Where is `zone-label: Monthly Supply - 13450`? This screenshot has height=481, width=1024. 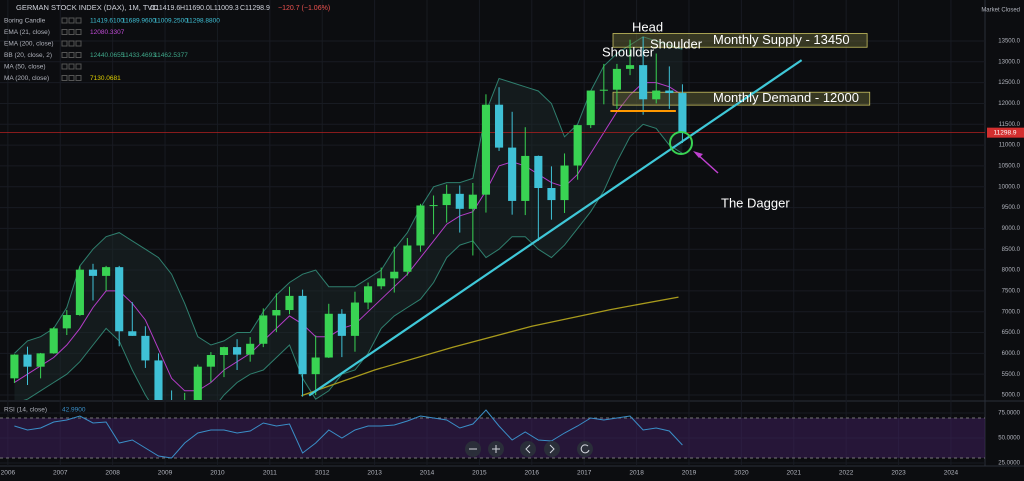 zone-label: Monthly Supply - 13450 is located at coordinates (781, 39).